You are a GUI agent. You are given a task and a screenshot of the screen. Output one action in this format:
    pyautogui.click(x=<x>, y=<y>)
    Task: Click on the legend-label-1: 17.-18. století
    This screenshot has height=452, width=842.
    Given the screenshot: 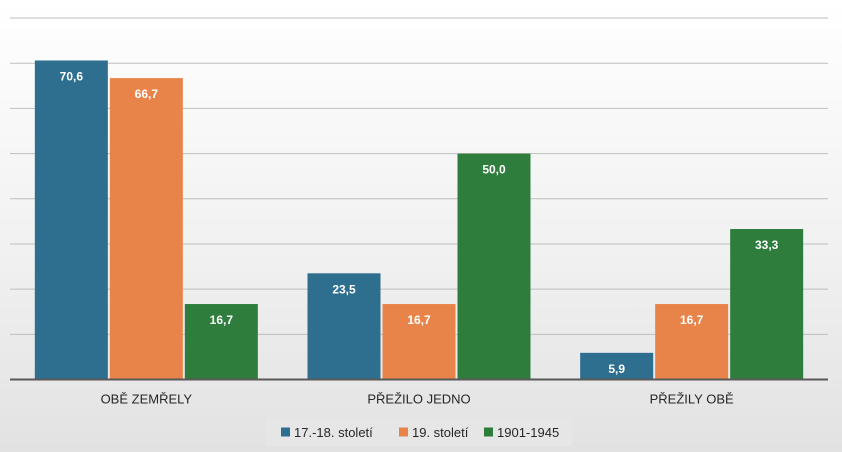 What is the action you would take?
    pyautogui.click(x=333, y=432)
    